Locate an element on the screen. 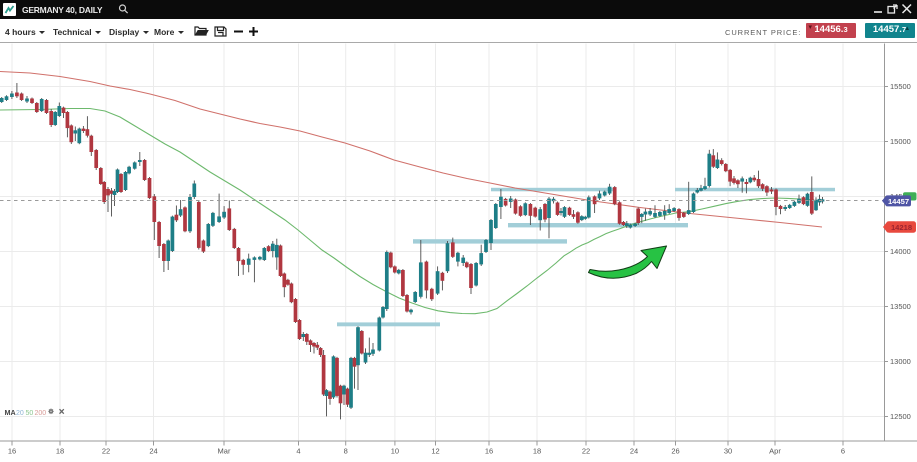  svg-text: 13000 is located at coordinates (900, 361).